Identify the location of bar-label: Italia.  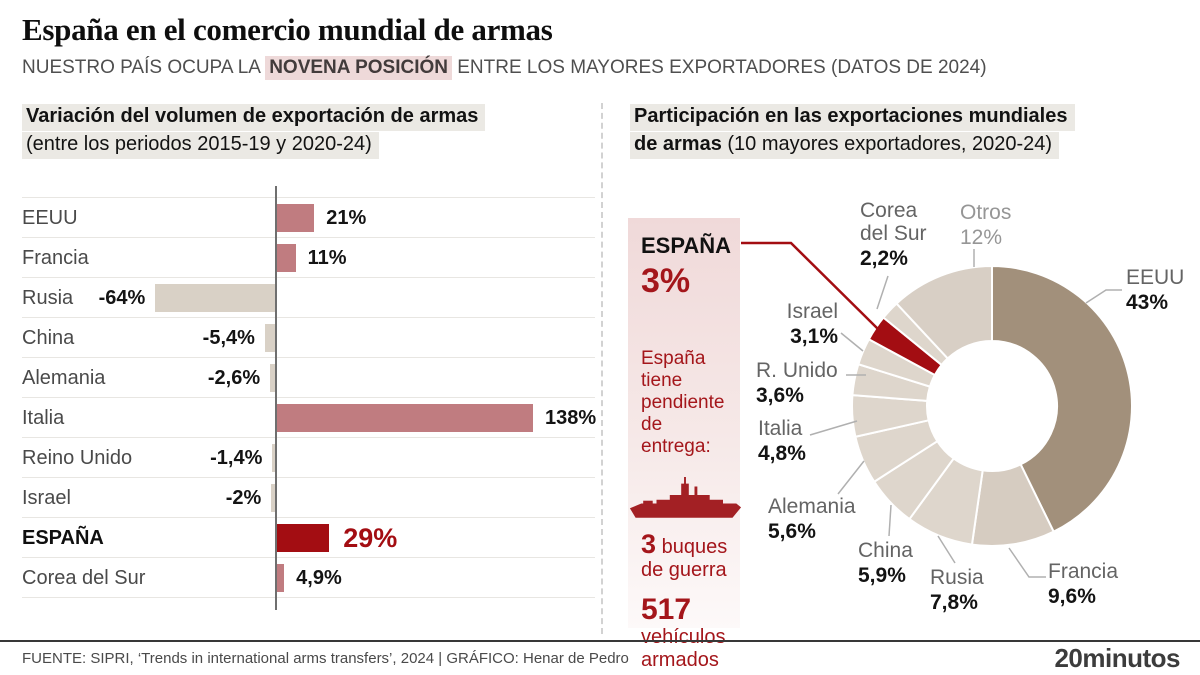
(43, 418).